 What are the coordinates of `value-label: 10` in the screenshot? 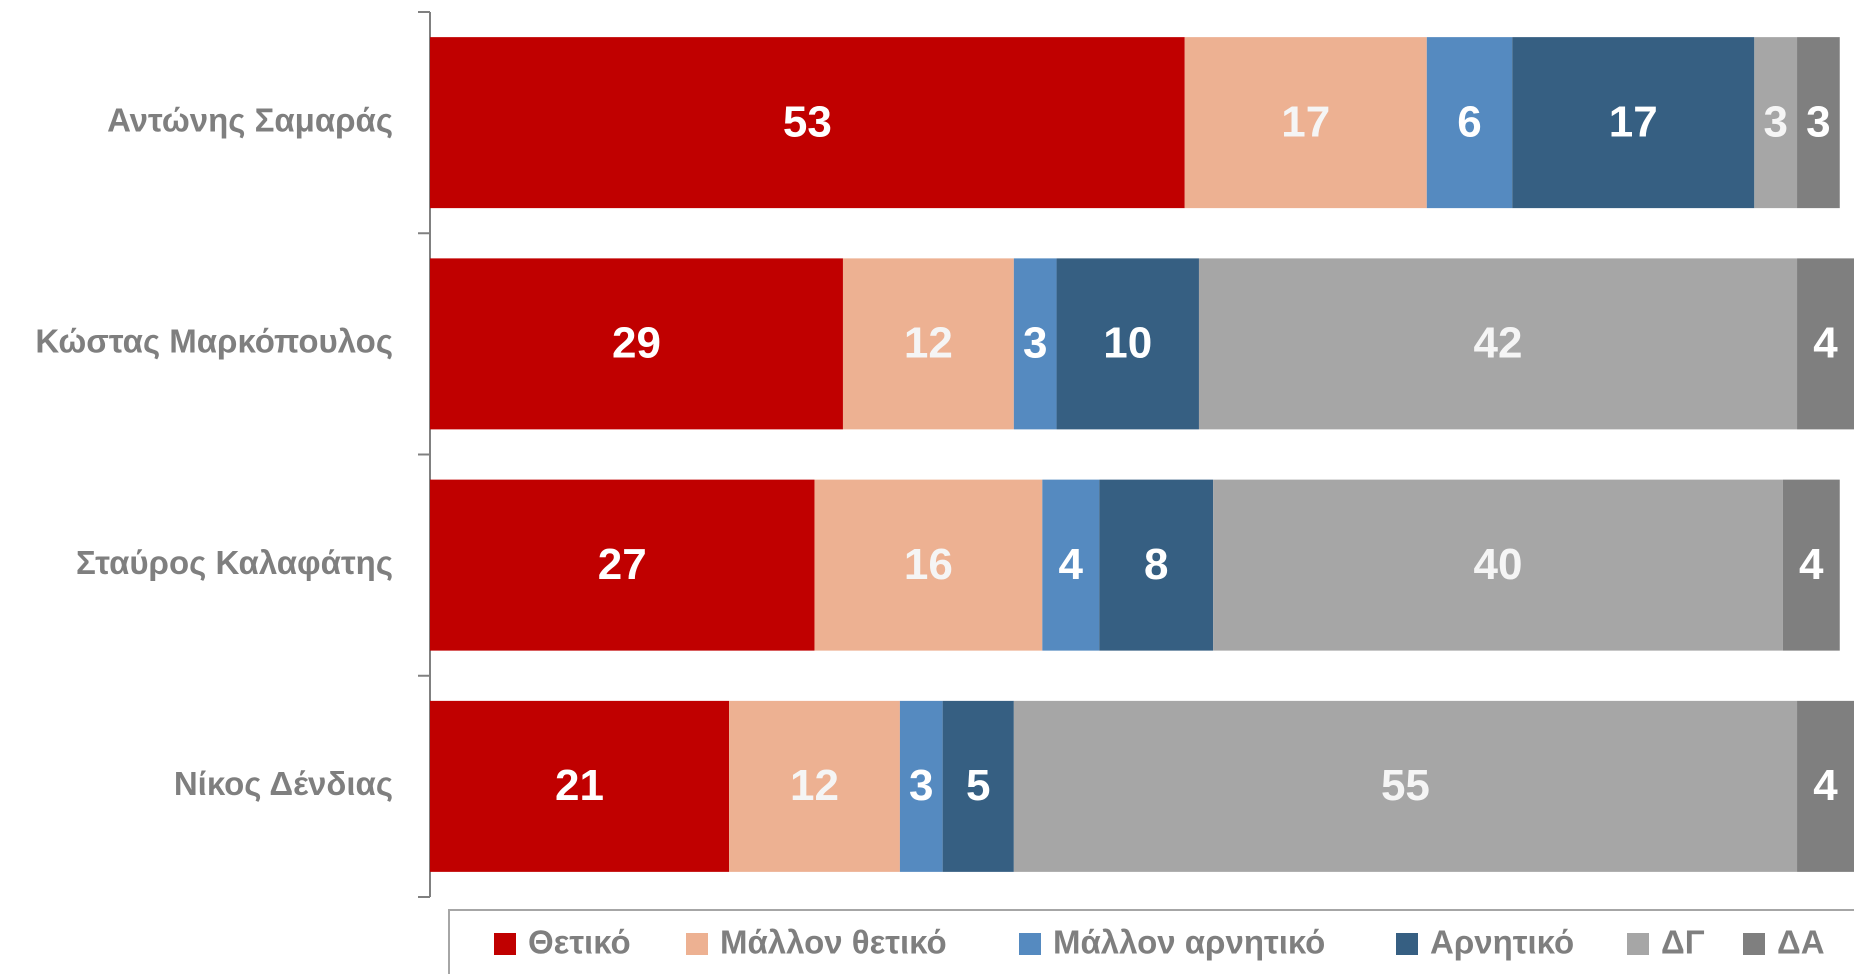 It's located at (1127, 343).